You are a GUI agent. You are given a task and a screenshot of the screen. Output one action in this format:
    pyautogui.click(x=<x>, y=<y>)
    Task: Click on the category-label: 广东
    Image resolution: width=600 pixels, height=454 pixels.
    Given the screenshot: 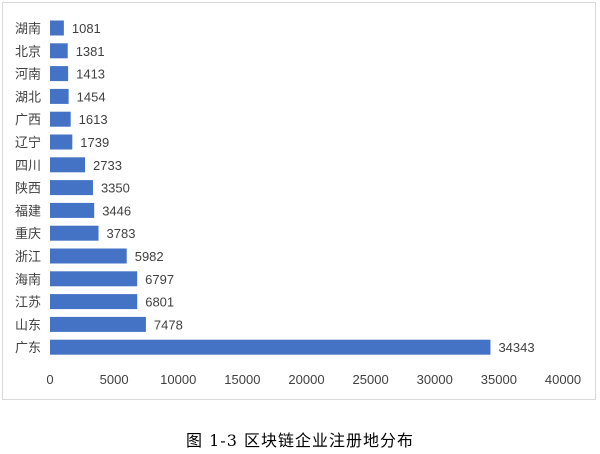 What is the action you would take?
    pyautogui.click(x=28, y=348)
    